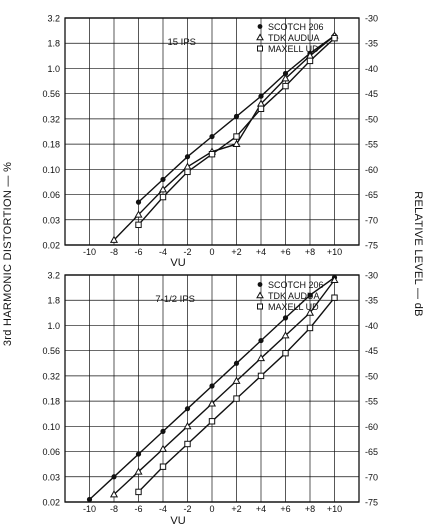 Image resolution: width=423 pixels, height=531 pixels. Describe the element at coordinates (53, 69) in the screenshot. I see `panel1-y-left-tick-label: 1.0` at that location.